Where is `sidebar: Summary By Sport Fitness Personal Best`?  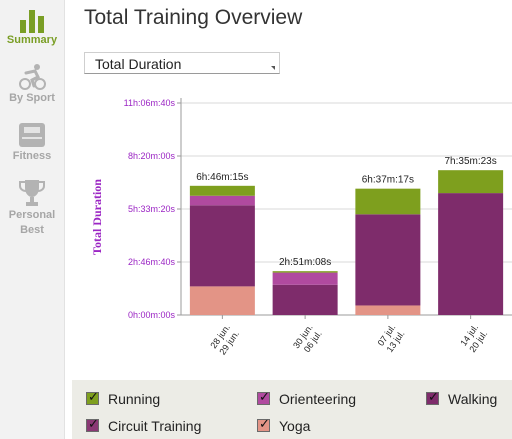
sidebar: Summary By Sport Fitness Personal Best is located at coordinates (32, 219).